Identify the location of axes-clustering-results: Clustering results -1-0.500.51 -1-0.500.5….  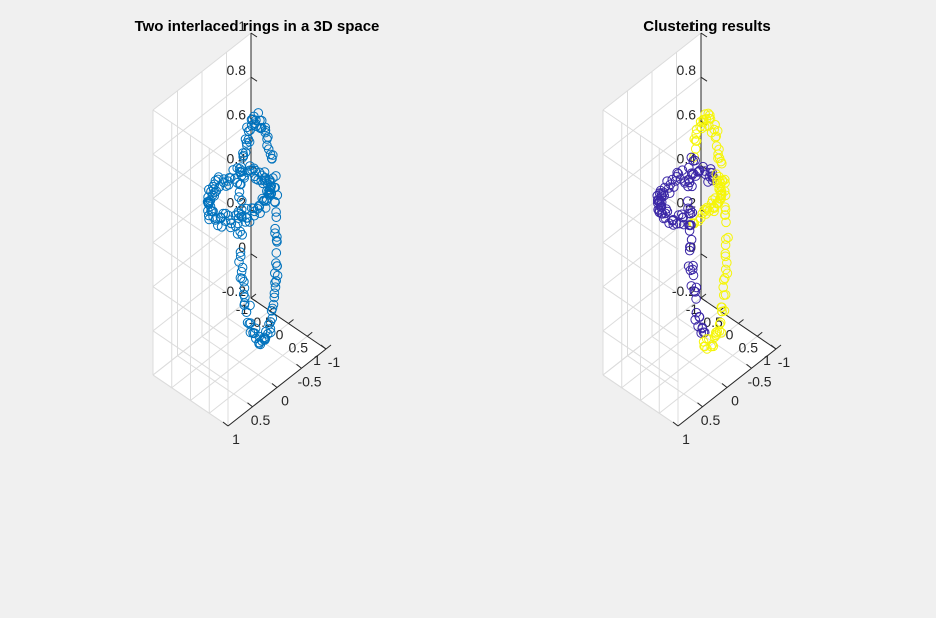
(696, 232).